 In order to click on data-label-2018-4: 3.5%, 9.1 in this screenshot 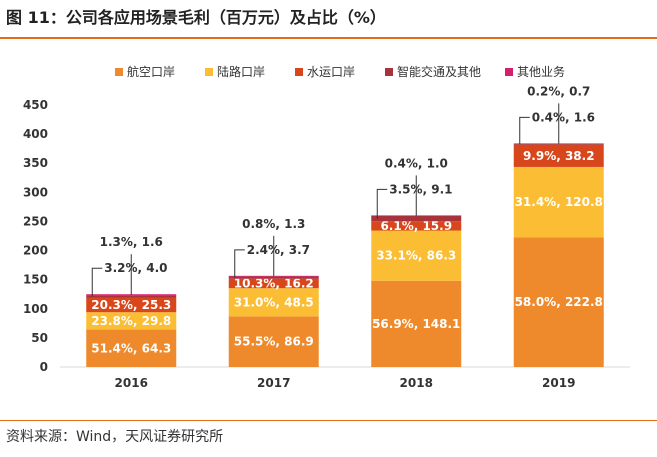, I will do `click(420, 189)`.